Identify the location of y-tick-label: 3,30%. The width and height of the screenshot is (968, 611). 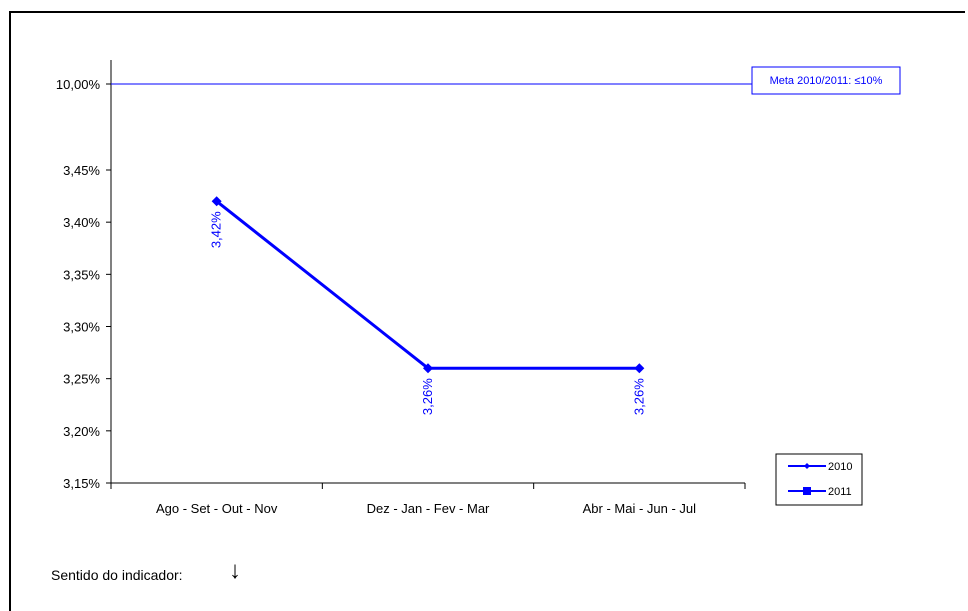
(81, 327).